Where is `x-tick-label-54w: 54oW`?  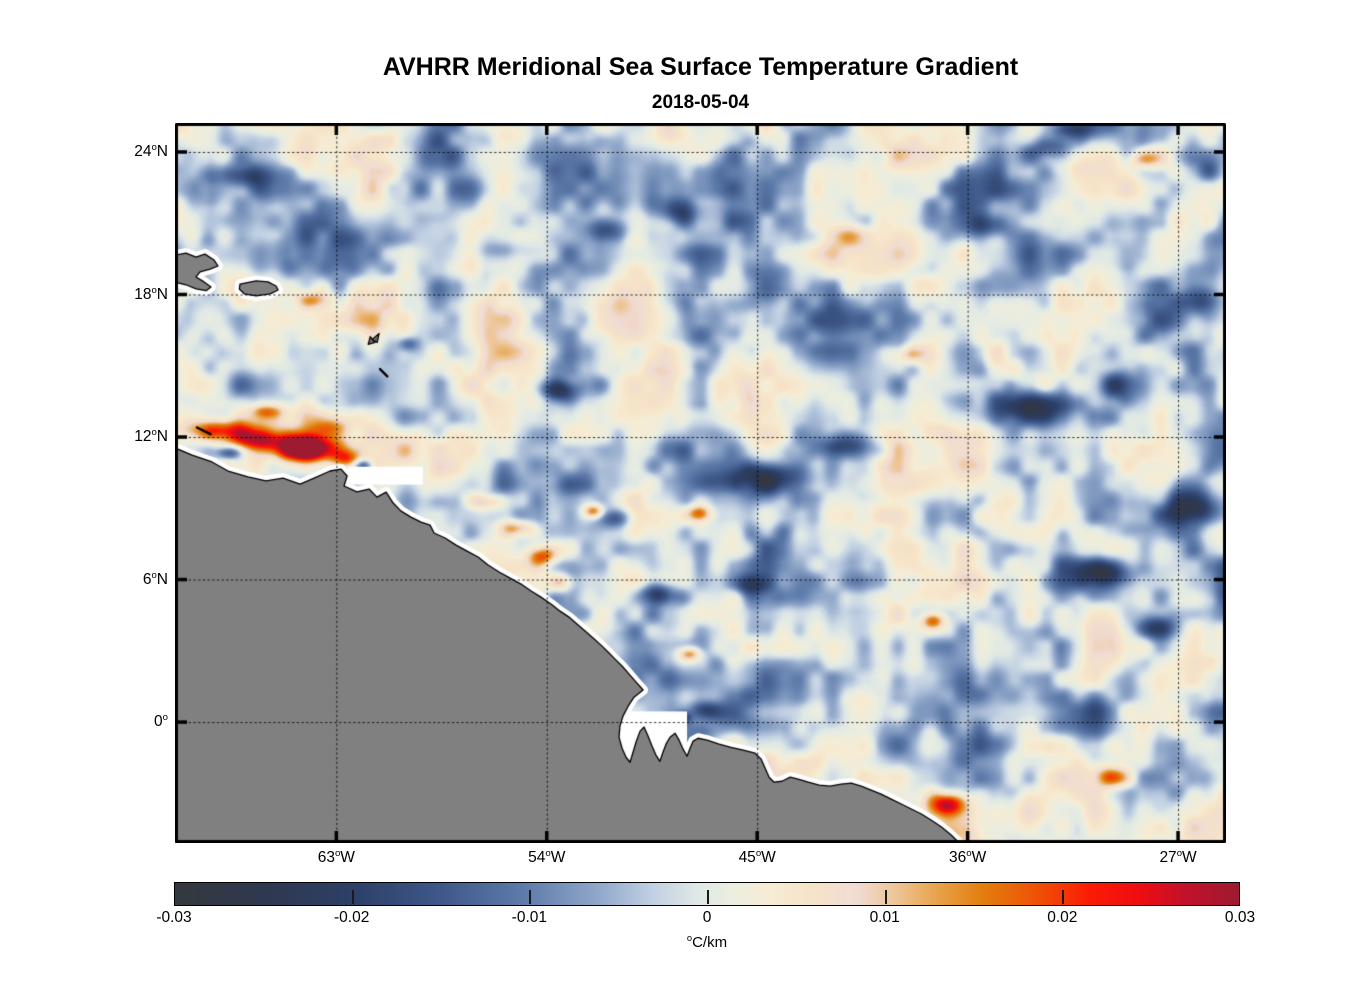 x-tick-label-54w: 54oW is located at coordinates (547, 856).